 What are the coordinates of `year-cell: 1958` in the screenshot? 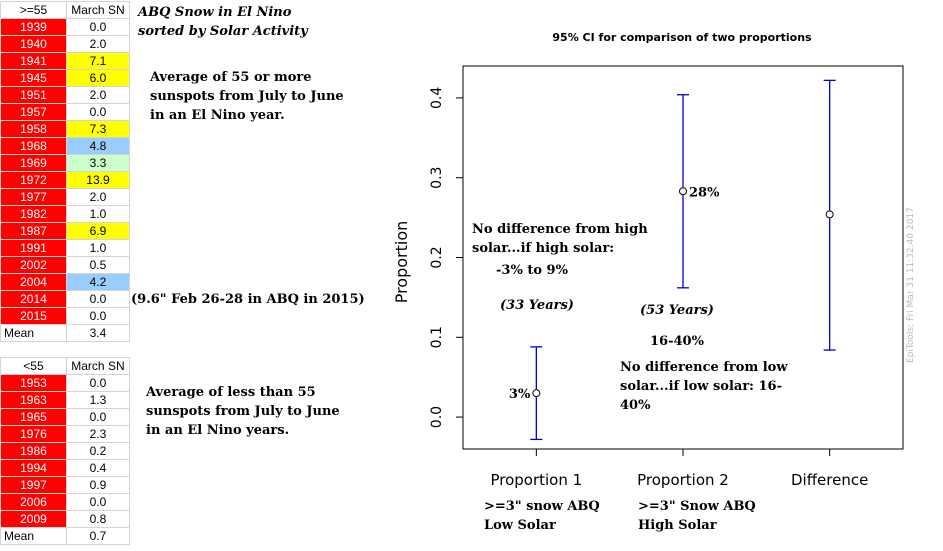 It's located at (33, 129).